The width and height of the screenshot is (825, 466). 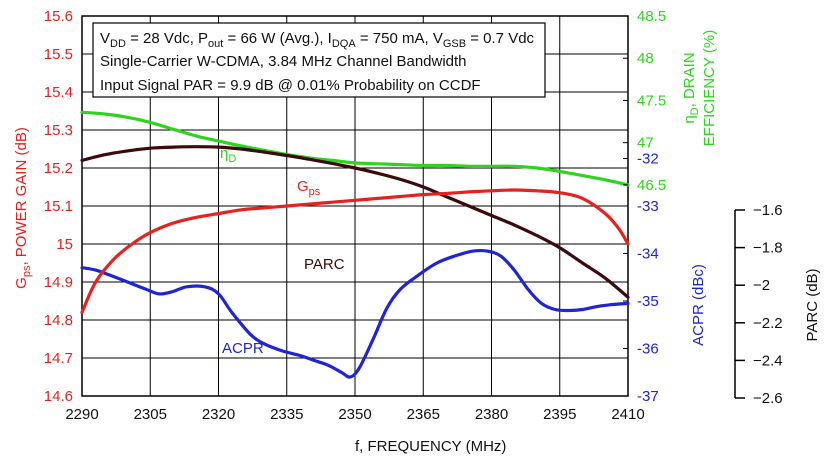 I want to click on gain-tick-label: 15, so click(x=64, y=244).